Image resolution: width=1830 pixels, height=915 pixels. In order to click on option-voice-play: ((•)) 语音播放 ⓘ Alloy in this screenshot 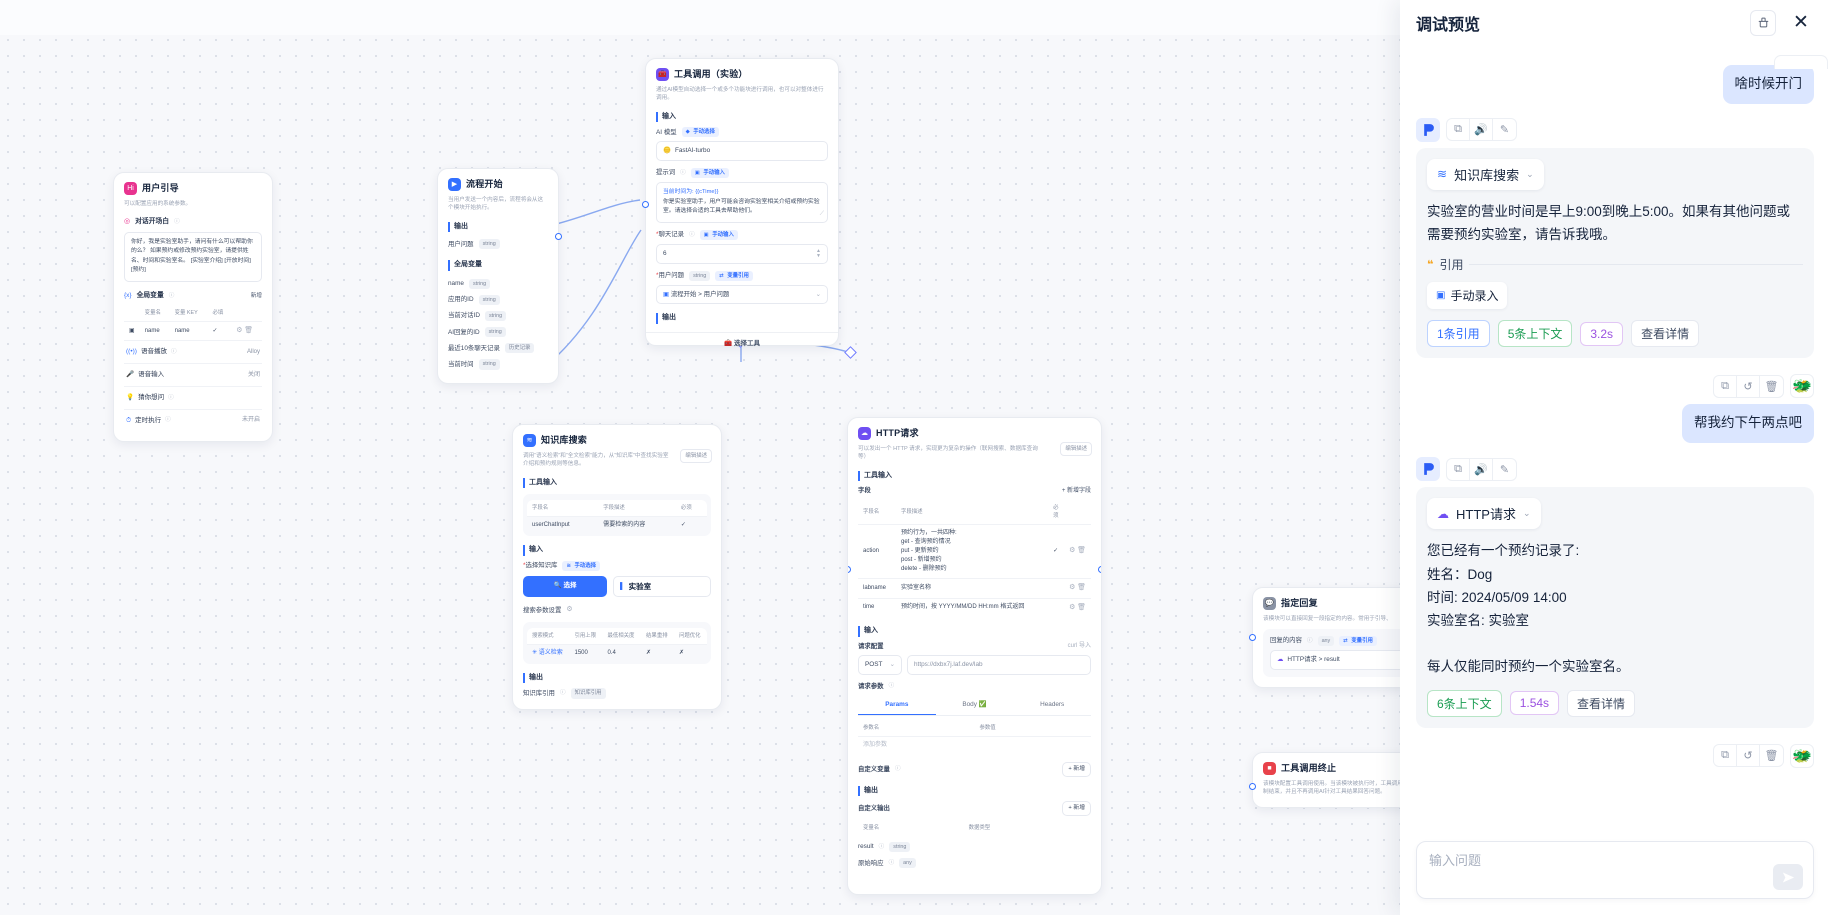, I will do `click(193, 351)`.